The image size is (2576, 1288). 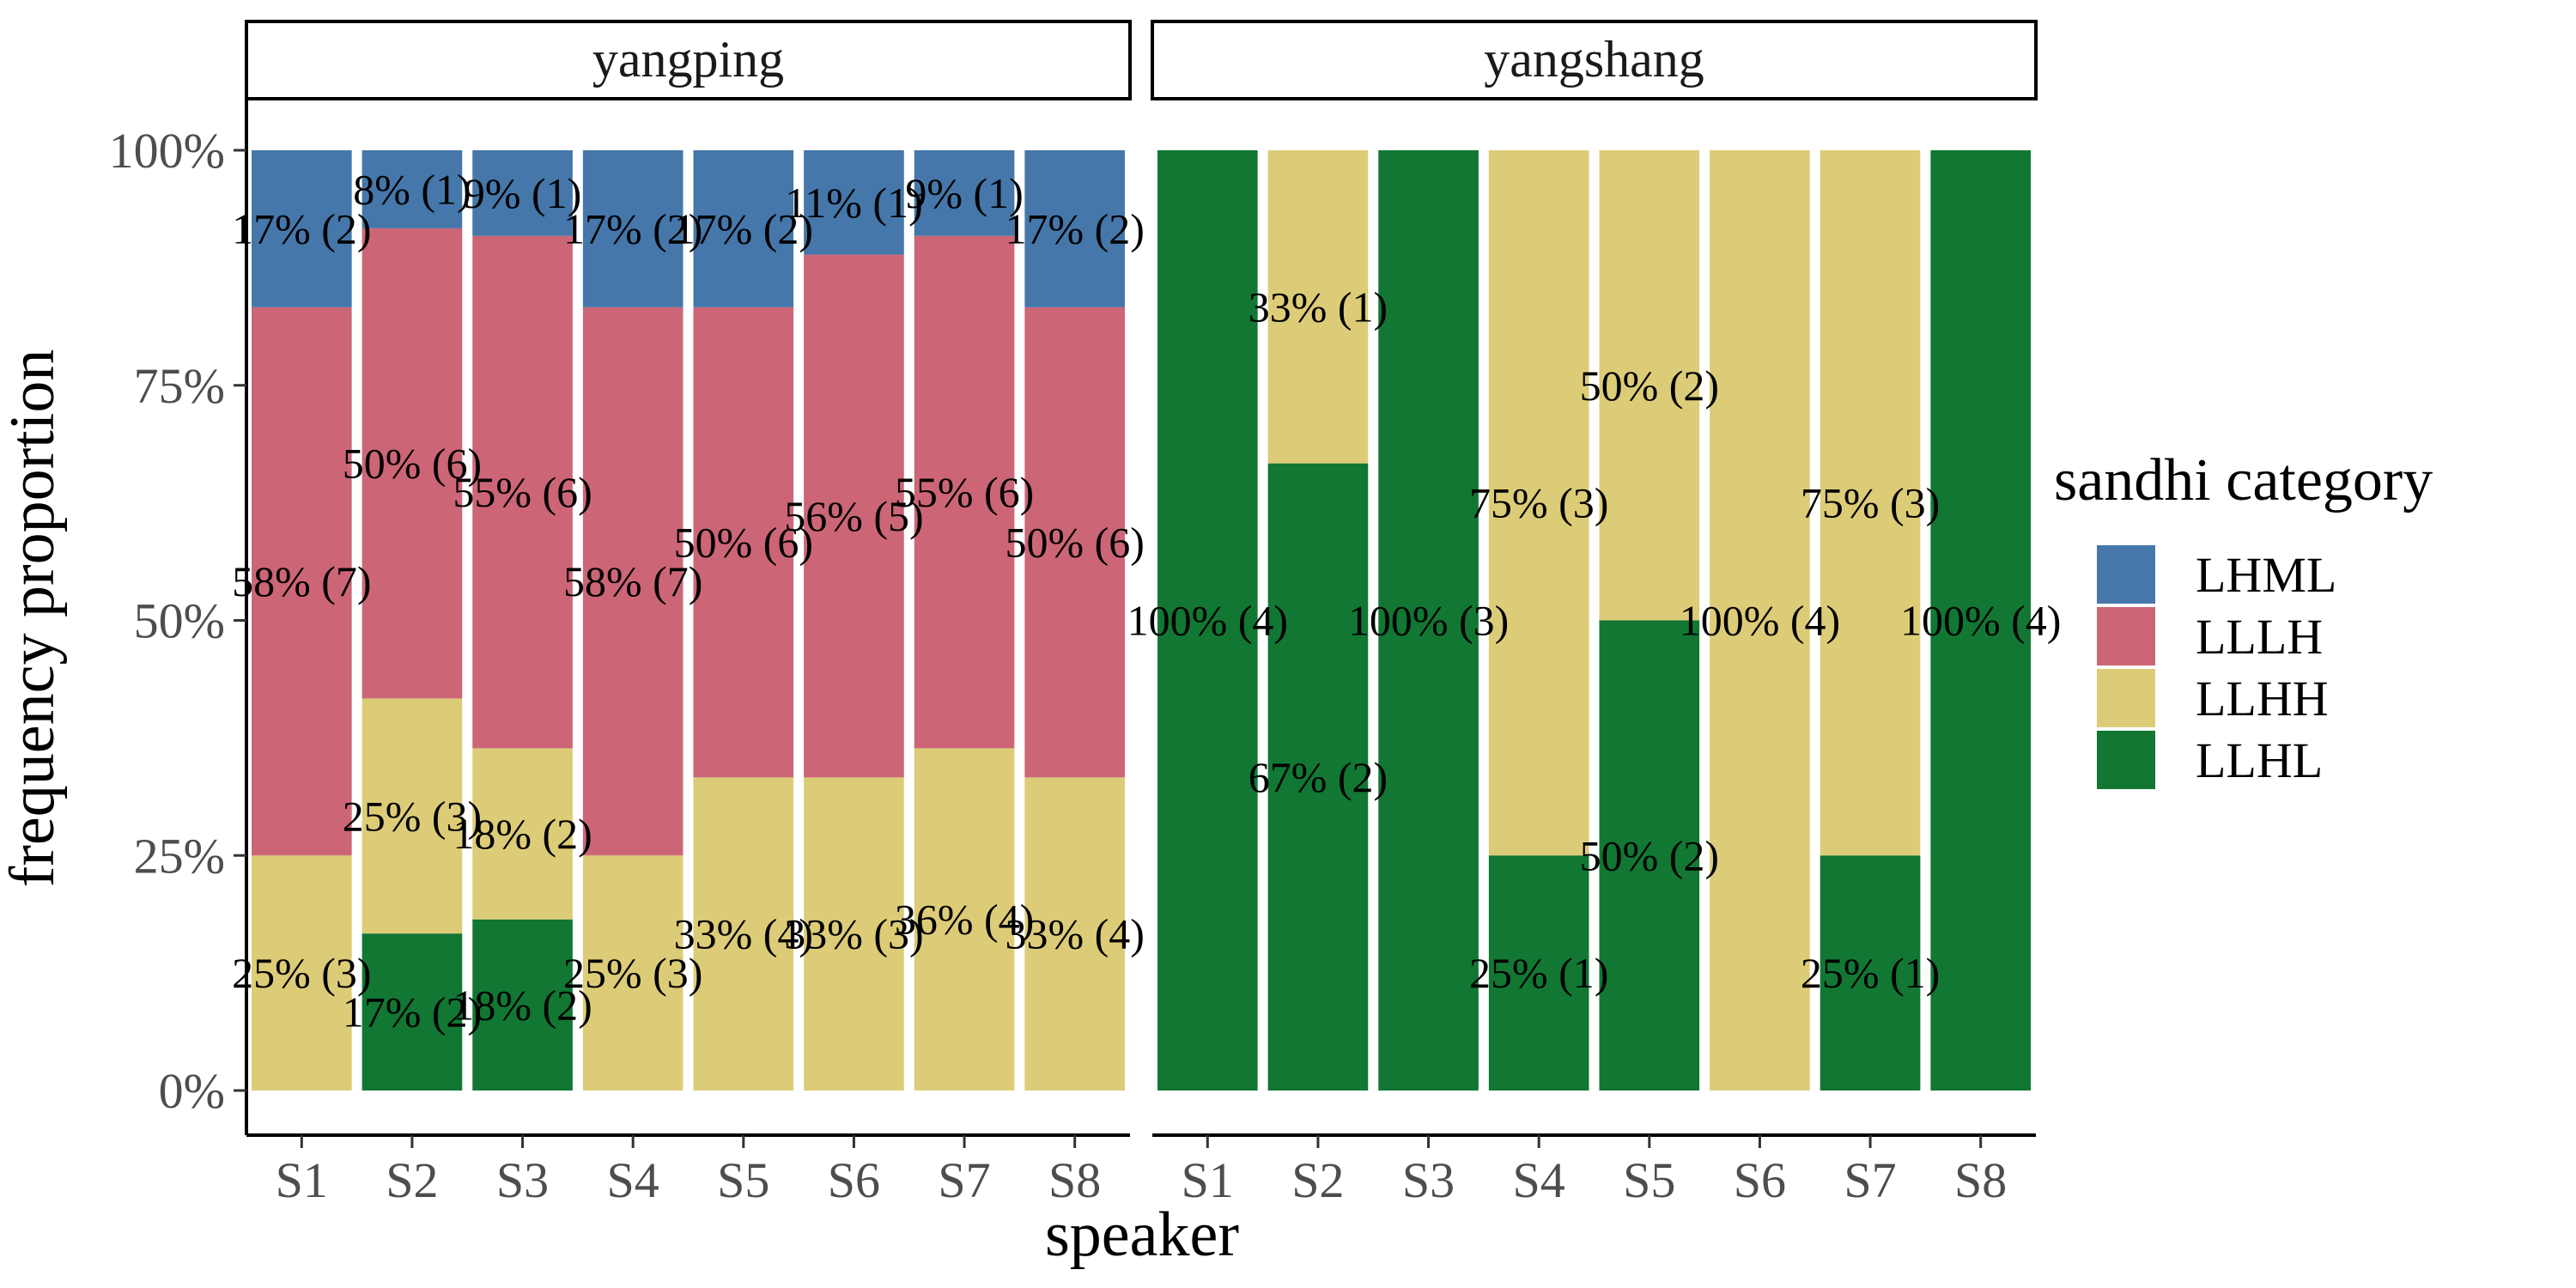 I want to click on bar-label: 18% (2), so click(x=522, y=1005).